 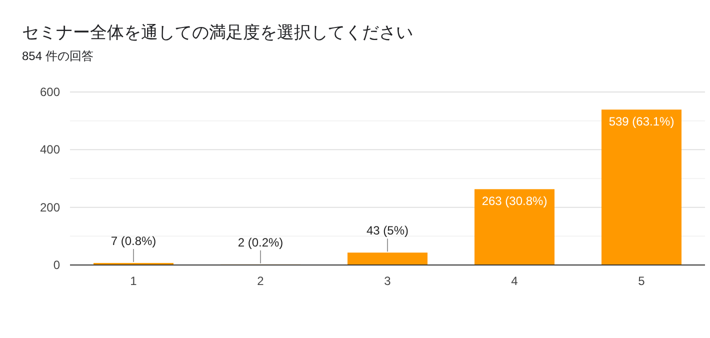 What do you see at coordinates (50, 207) in the screenshot?
I see `y-tick-label: 200` at bounding box center [50, 207].